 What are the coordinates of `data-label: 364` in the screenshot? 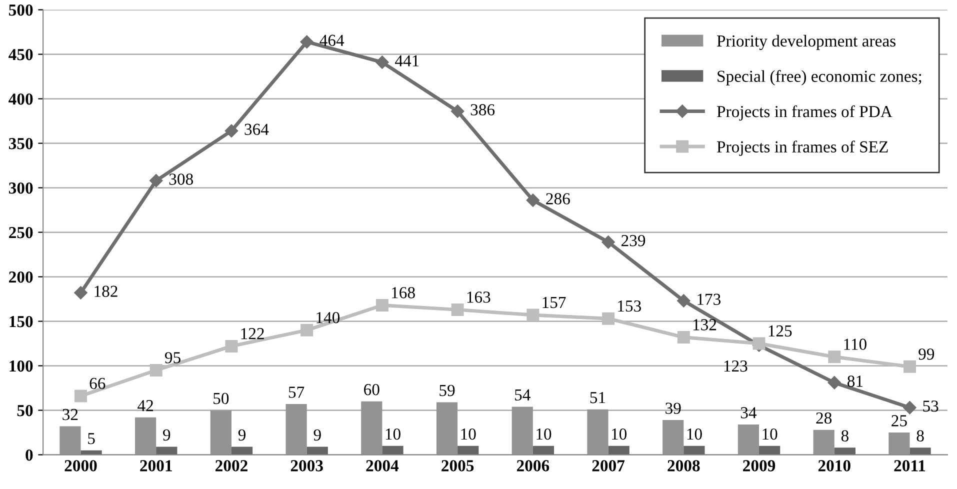 It's located at (256, 129).